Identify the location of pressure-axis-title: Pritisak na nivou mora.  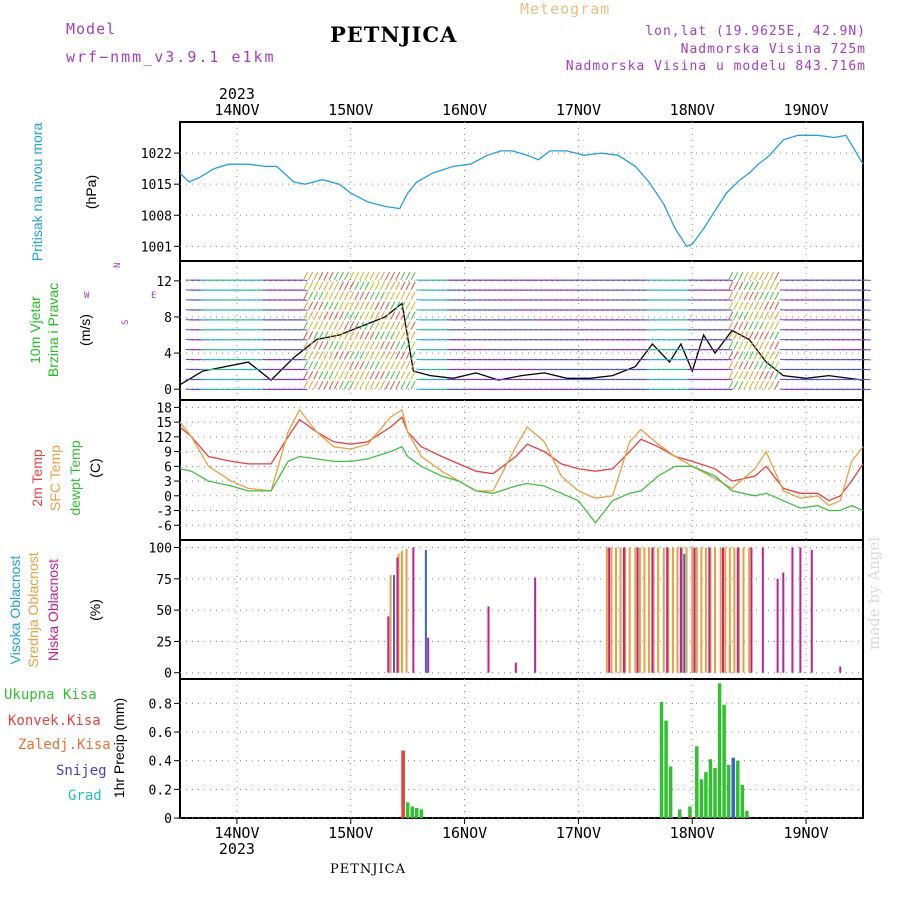
(37, 192).